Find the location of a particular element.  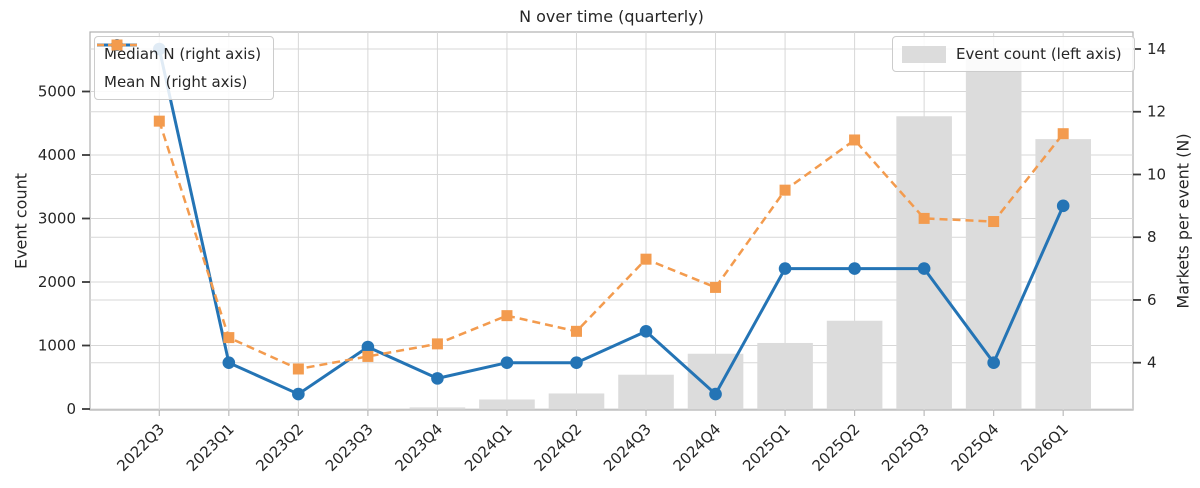

legend-label-mean: Mean N (right axis) is located at coordinates (176, 82).